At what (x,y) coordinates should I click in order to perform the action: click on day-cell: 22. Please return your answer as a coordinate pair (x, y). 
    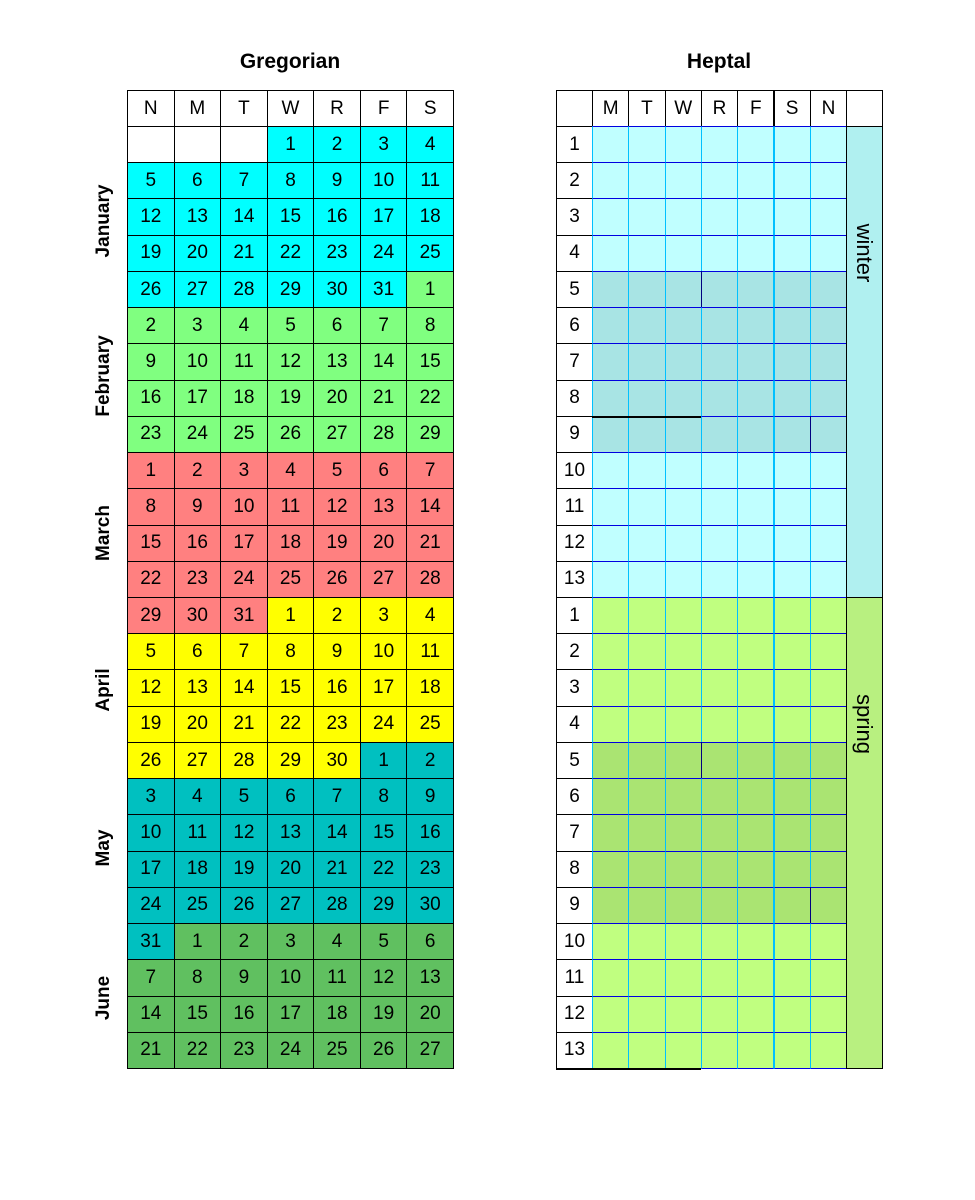
    Looking at the image, I should click on (151, 579).